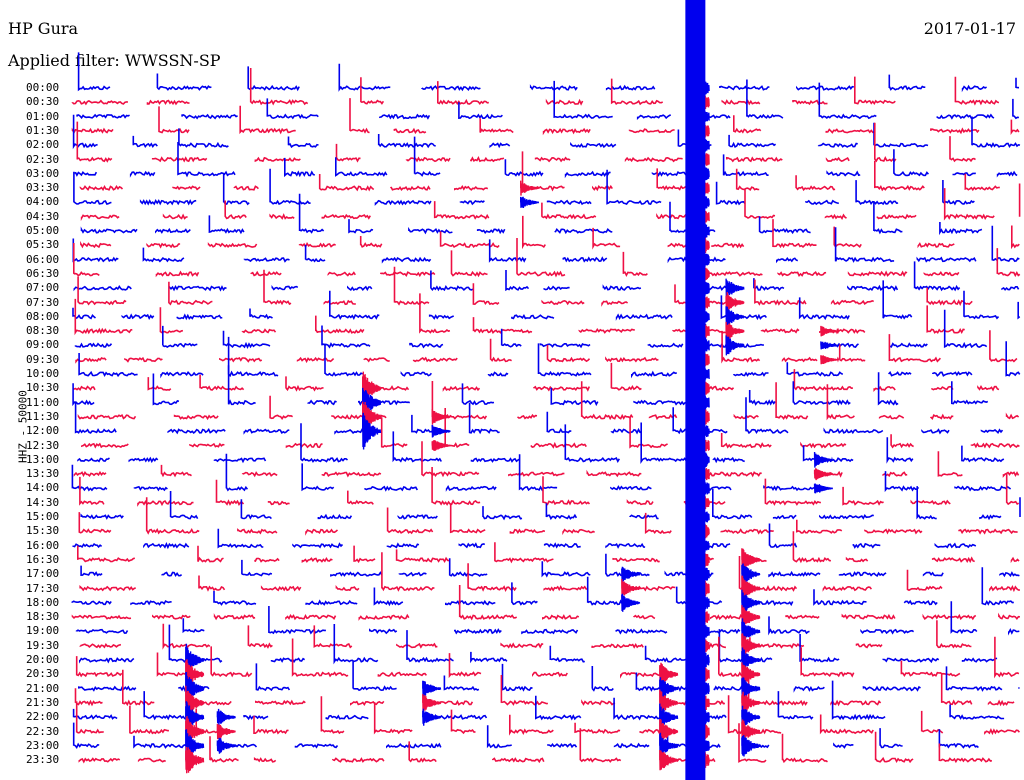  I want to click on row-label: 21:30, so click(43, 702).